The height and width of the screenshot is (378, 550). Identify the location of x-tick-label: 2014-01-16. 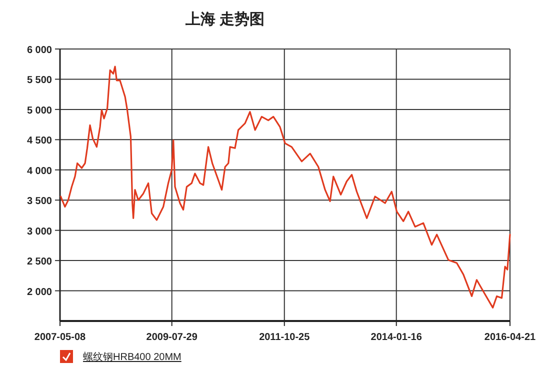
(396, 337).